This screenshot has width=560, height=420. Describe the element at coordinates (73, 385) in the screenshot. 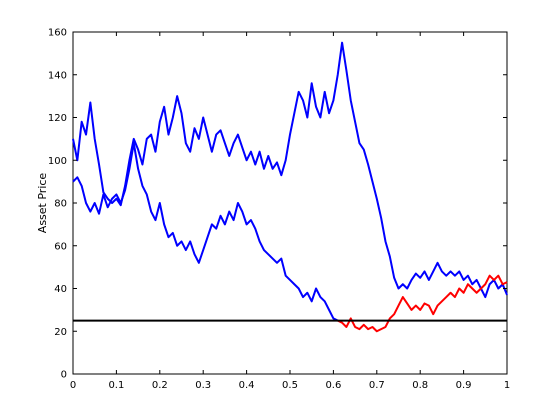

I see `x-tick-label: 0` at that location.